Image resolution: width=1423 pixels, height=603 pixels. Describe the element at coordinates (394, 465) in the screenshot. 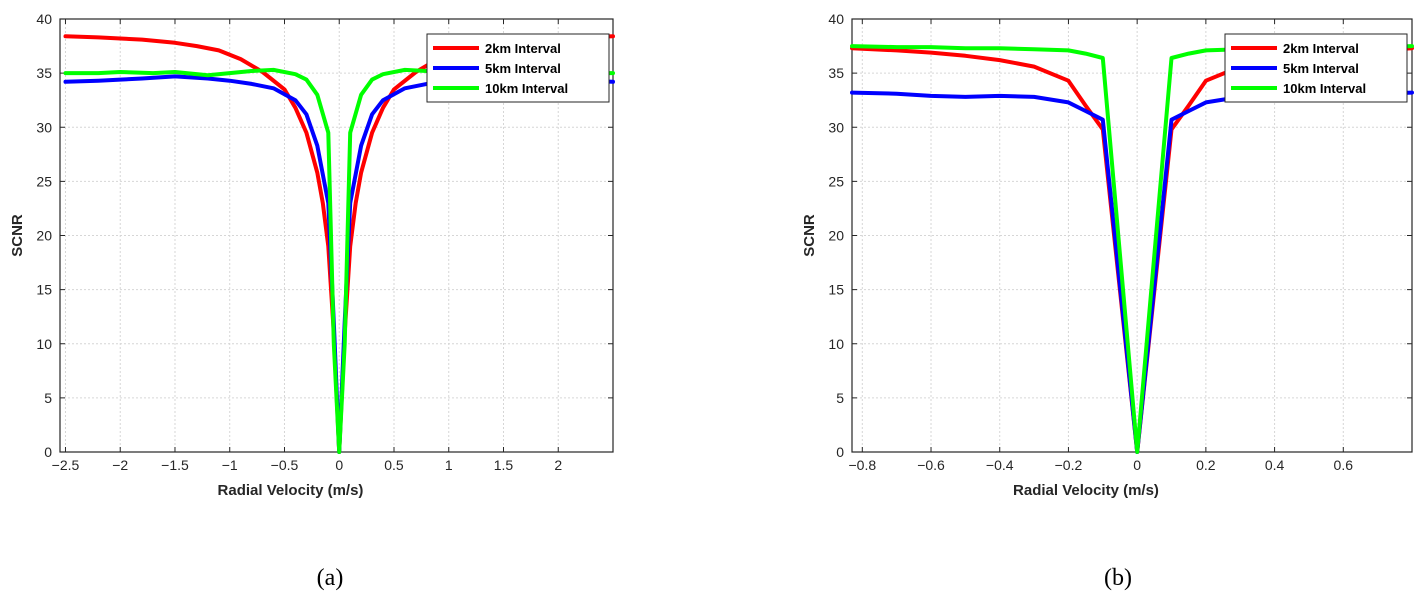

I see `x-tick-label: 0.5` at that location.